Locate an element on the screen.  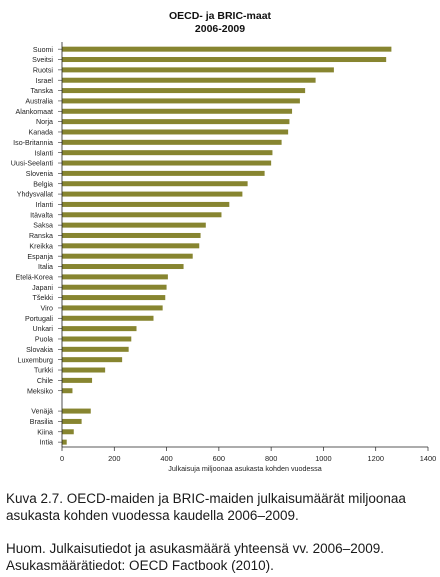
x-tick-label: 400 is located at coordinates (166, 458).